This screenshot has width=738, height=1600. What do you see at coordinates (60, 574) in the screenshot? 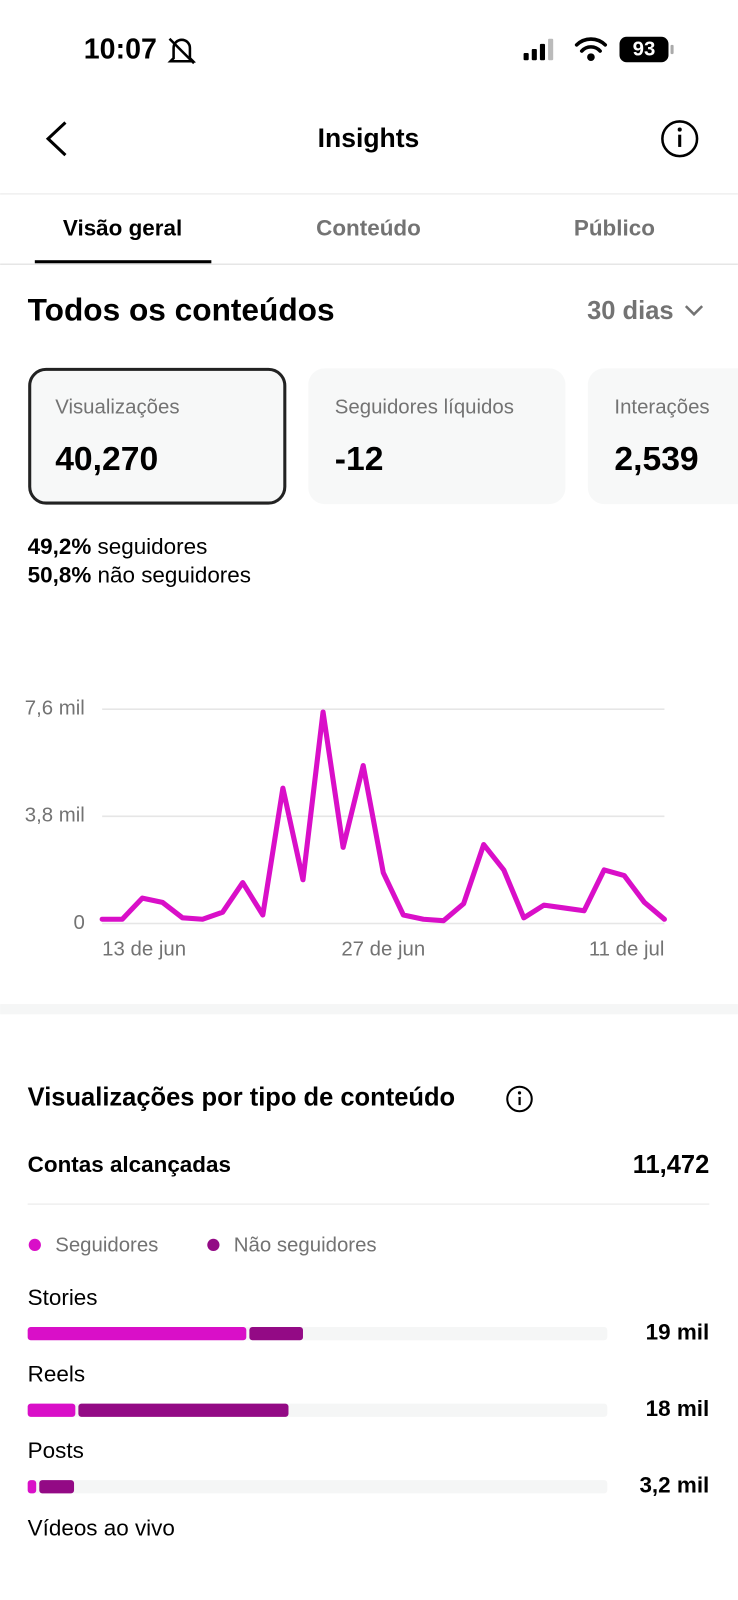
I see `breakdown-pct: 50,8%` at bounding box center [60, 574].